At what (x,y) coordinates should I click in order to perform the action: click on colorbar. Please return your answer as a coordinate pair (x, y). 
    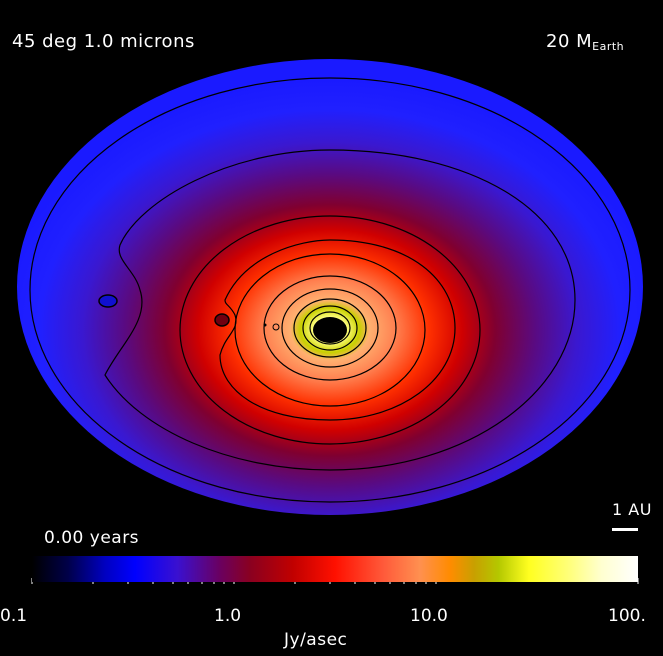
    Looking at the image, I should click on (335, 569).